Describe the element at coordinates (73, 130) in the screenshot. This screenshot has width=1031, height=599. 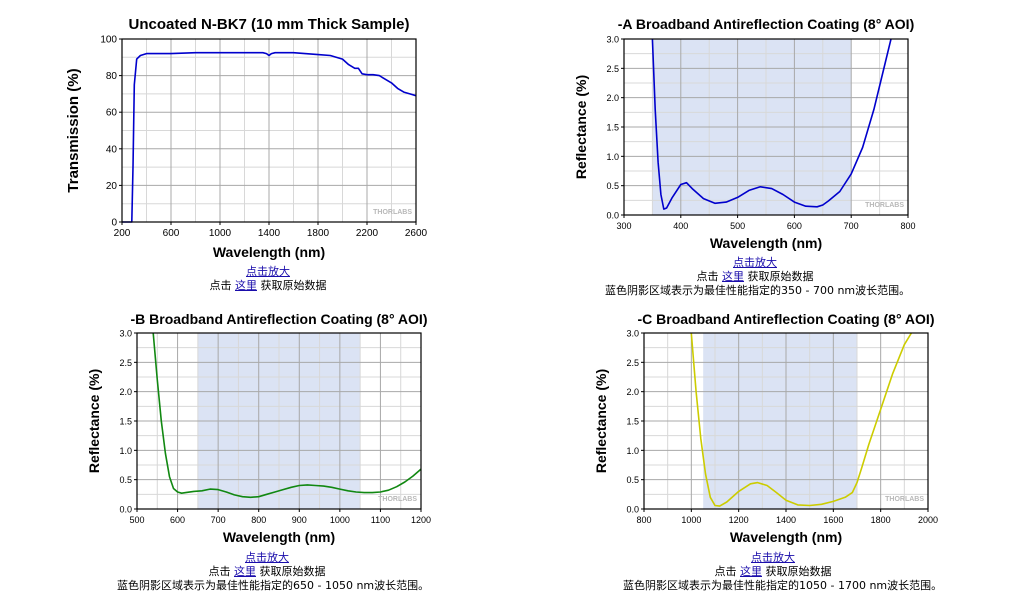
I see `y-axis-label: Transmission (%)` at that location.